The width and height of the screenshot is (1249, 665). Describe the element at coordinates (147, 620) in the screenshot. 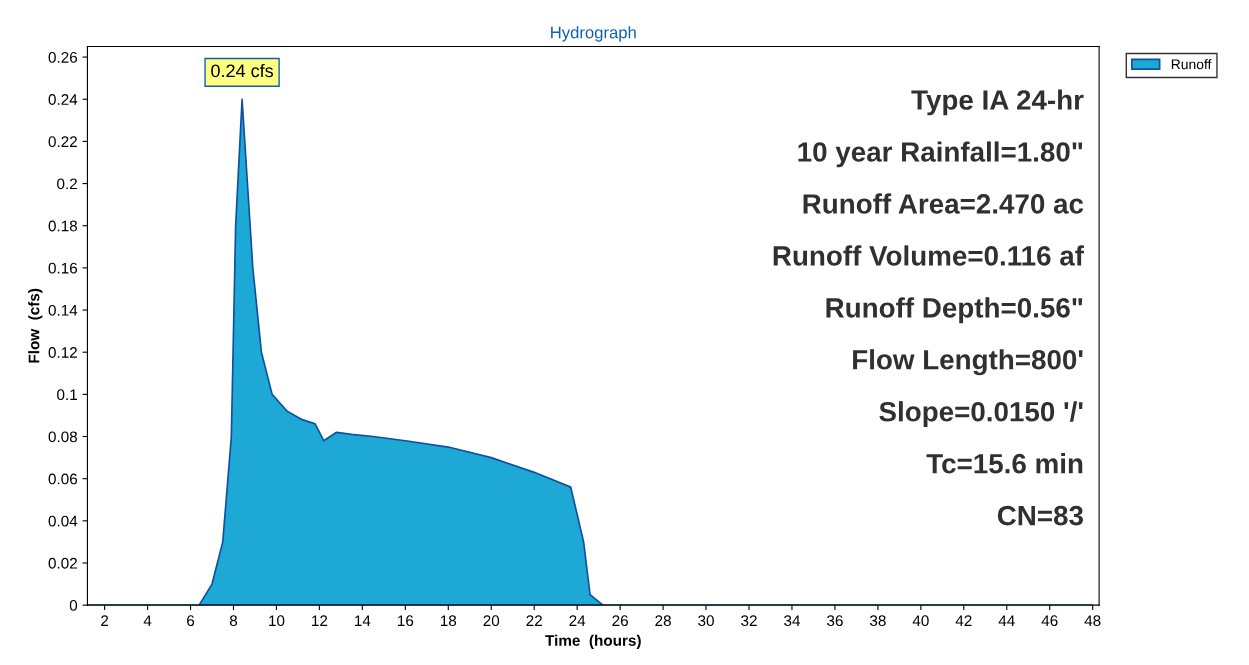

I see `x-tick-label: 4` at that location.